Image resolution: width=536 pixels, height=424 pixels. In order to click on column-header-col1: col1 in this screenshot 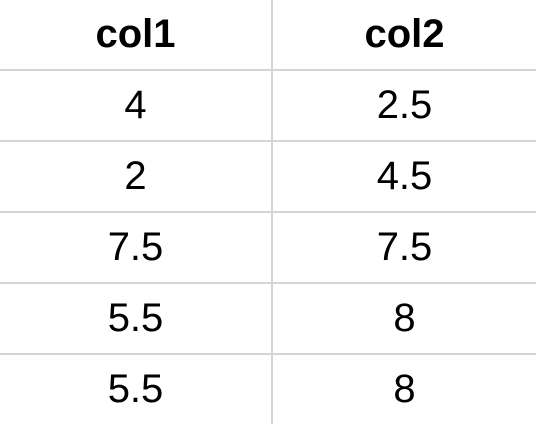, I will do `click(136, 35)`.